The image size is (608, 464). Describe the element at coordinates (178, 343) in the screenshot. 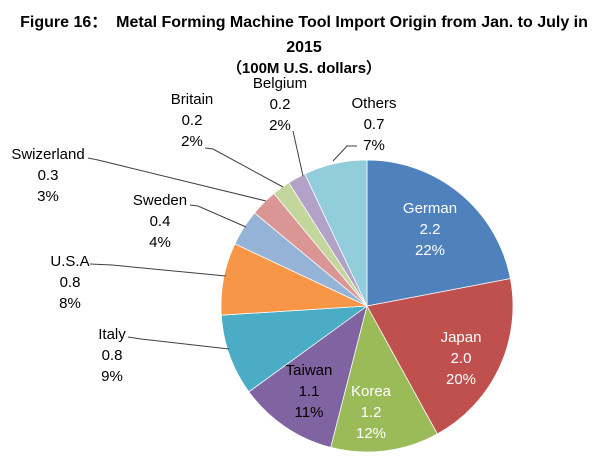

I see `leader-line-italy` at that location.